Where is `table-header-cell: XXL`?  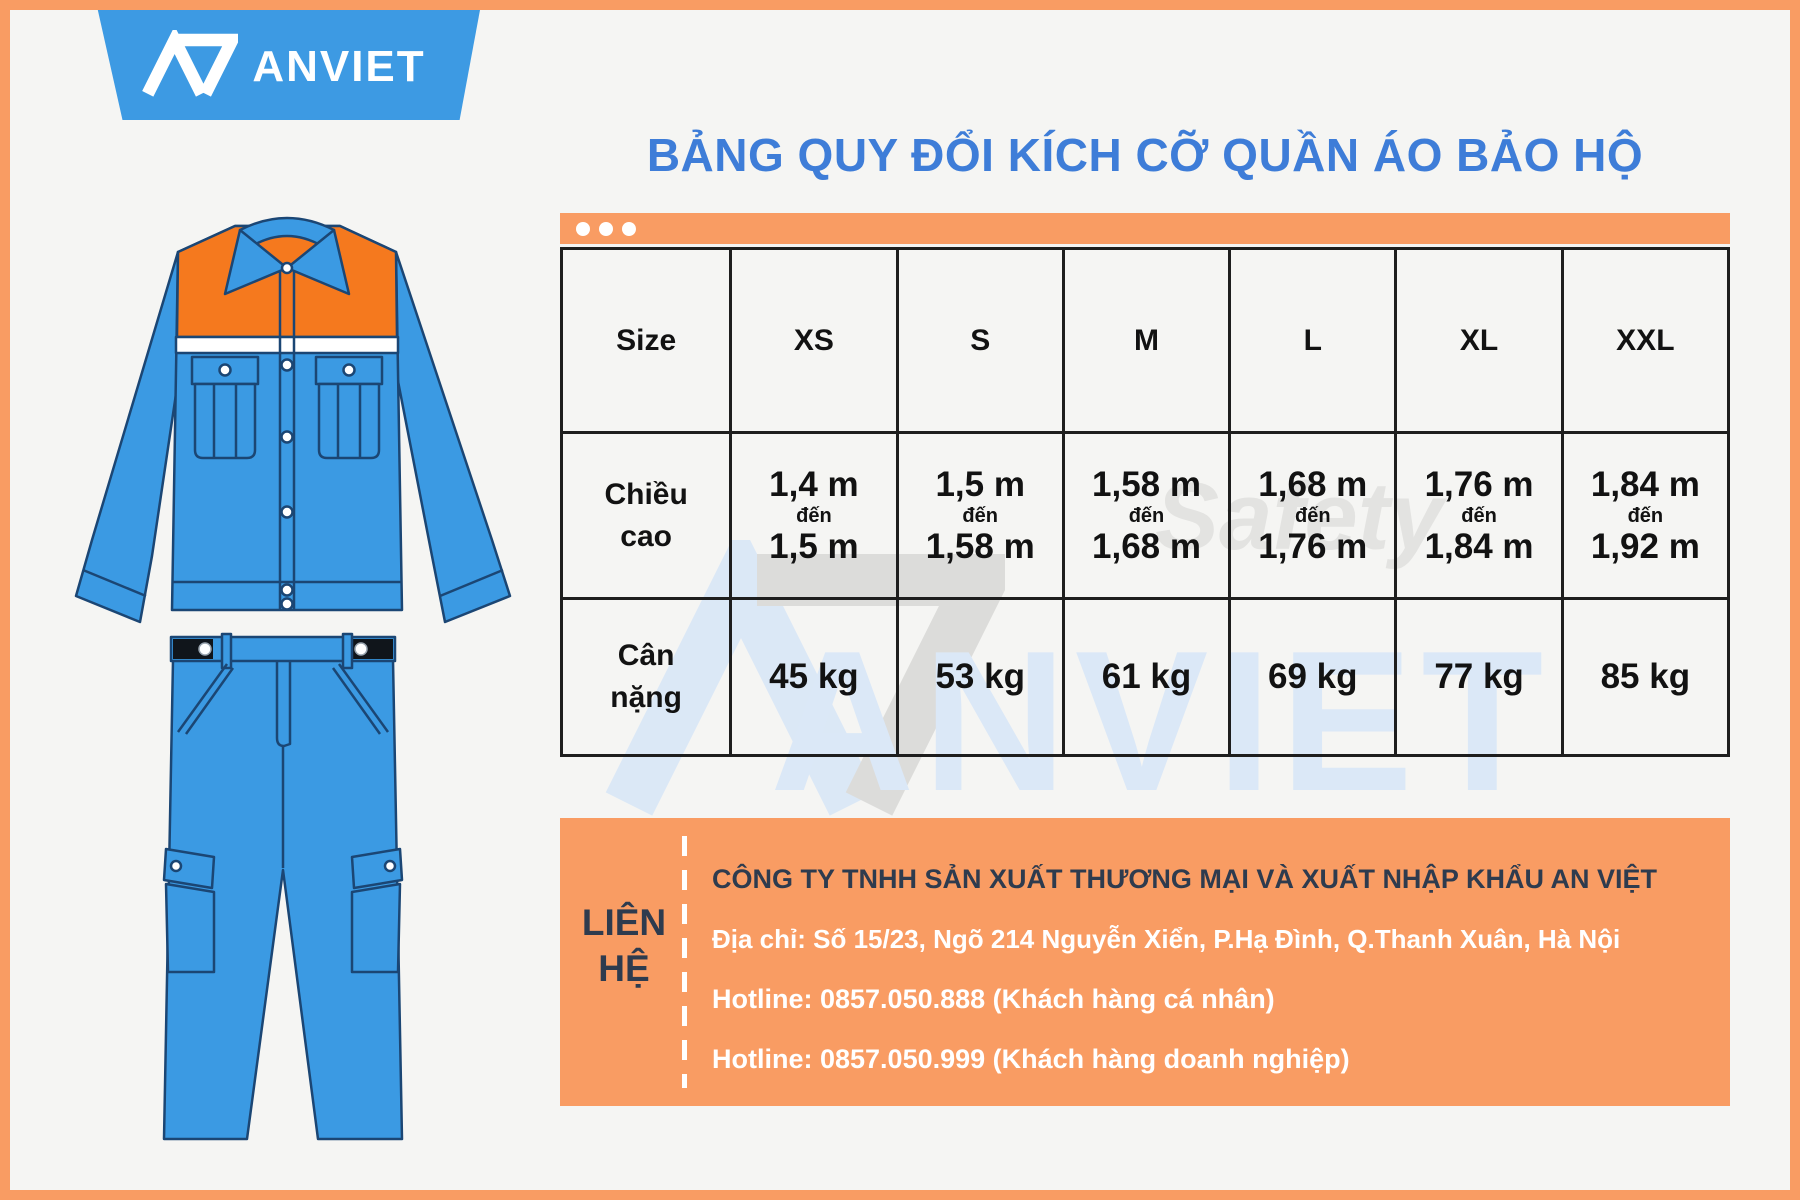 table-header-cell: XXL is located at coordinates (1643, 340).